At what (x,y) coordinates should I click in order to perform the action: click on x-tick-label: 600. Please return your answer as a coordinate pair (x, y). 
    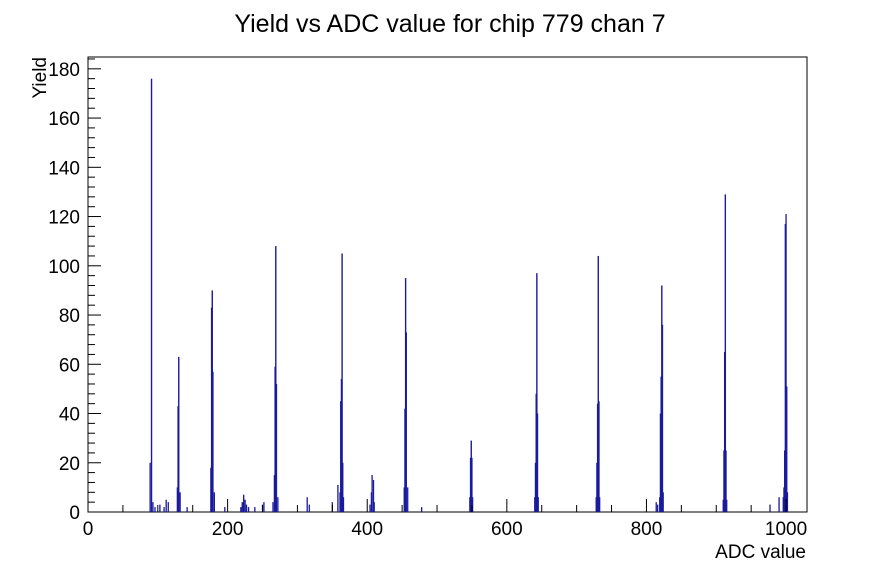
    Looking at the image, I should click on (507, 529).